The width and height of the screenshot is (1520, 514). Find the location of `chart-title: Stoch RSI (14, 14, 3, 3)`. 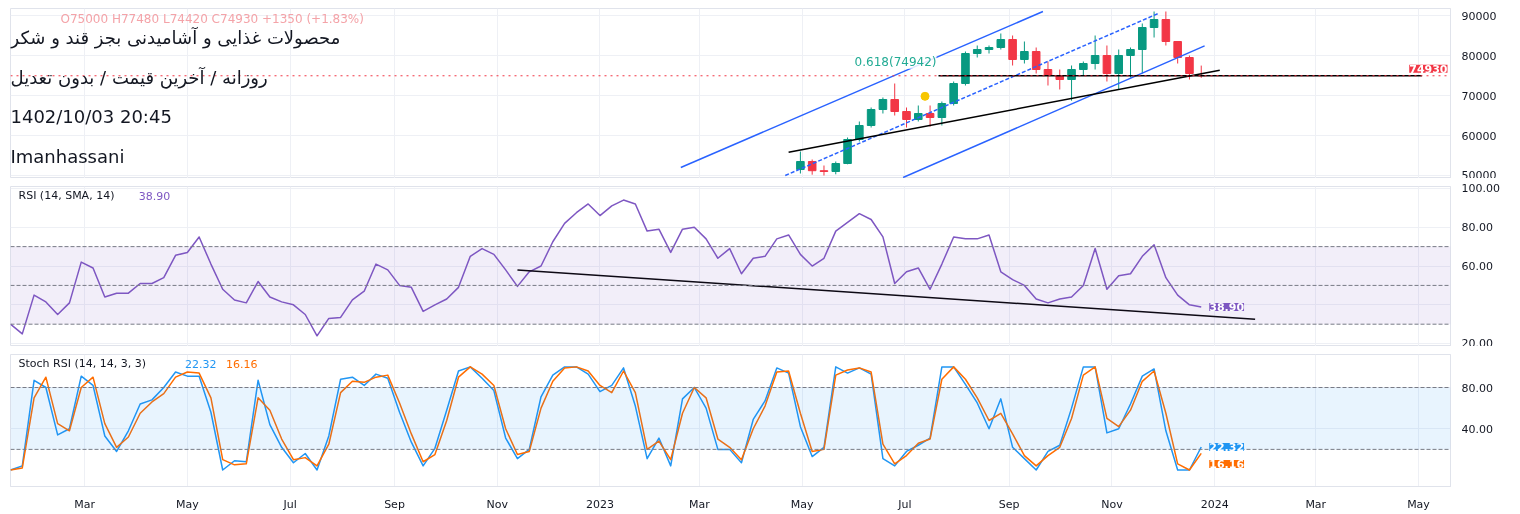

chart-title: Stoch RSI (14, 14, 3, 3) is located at coordinates (82, 363).